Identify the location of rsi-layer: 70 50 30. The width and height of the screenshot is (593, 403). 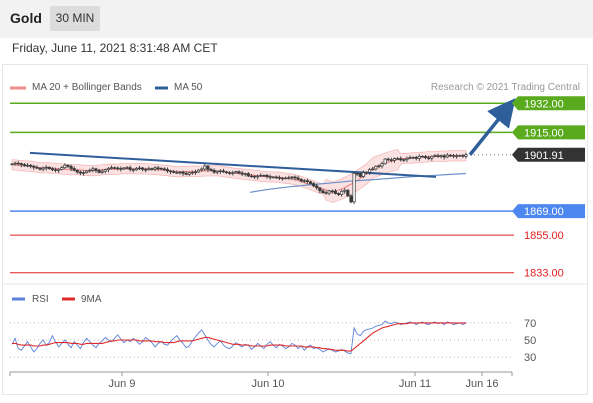
(273, 341).